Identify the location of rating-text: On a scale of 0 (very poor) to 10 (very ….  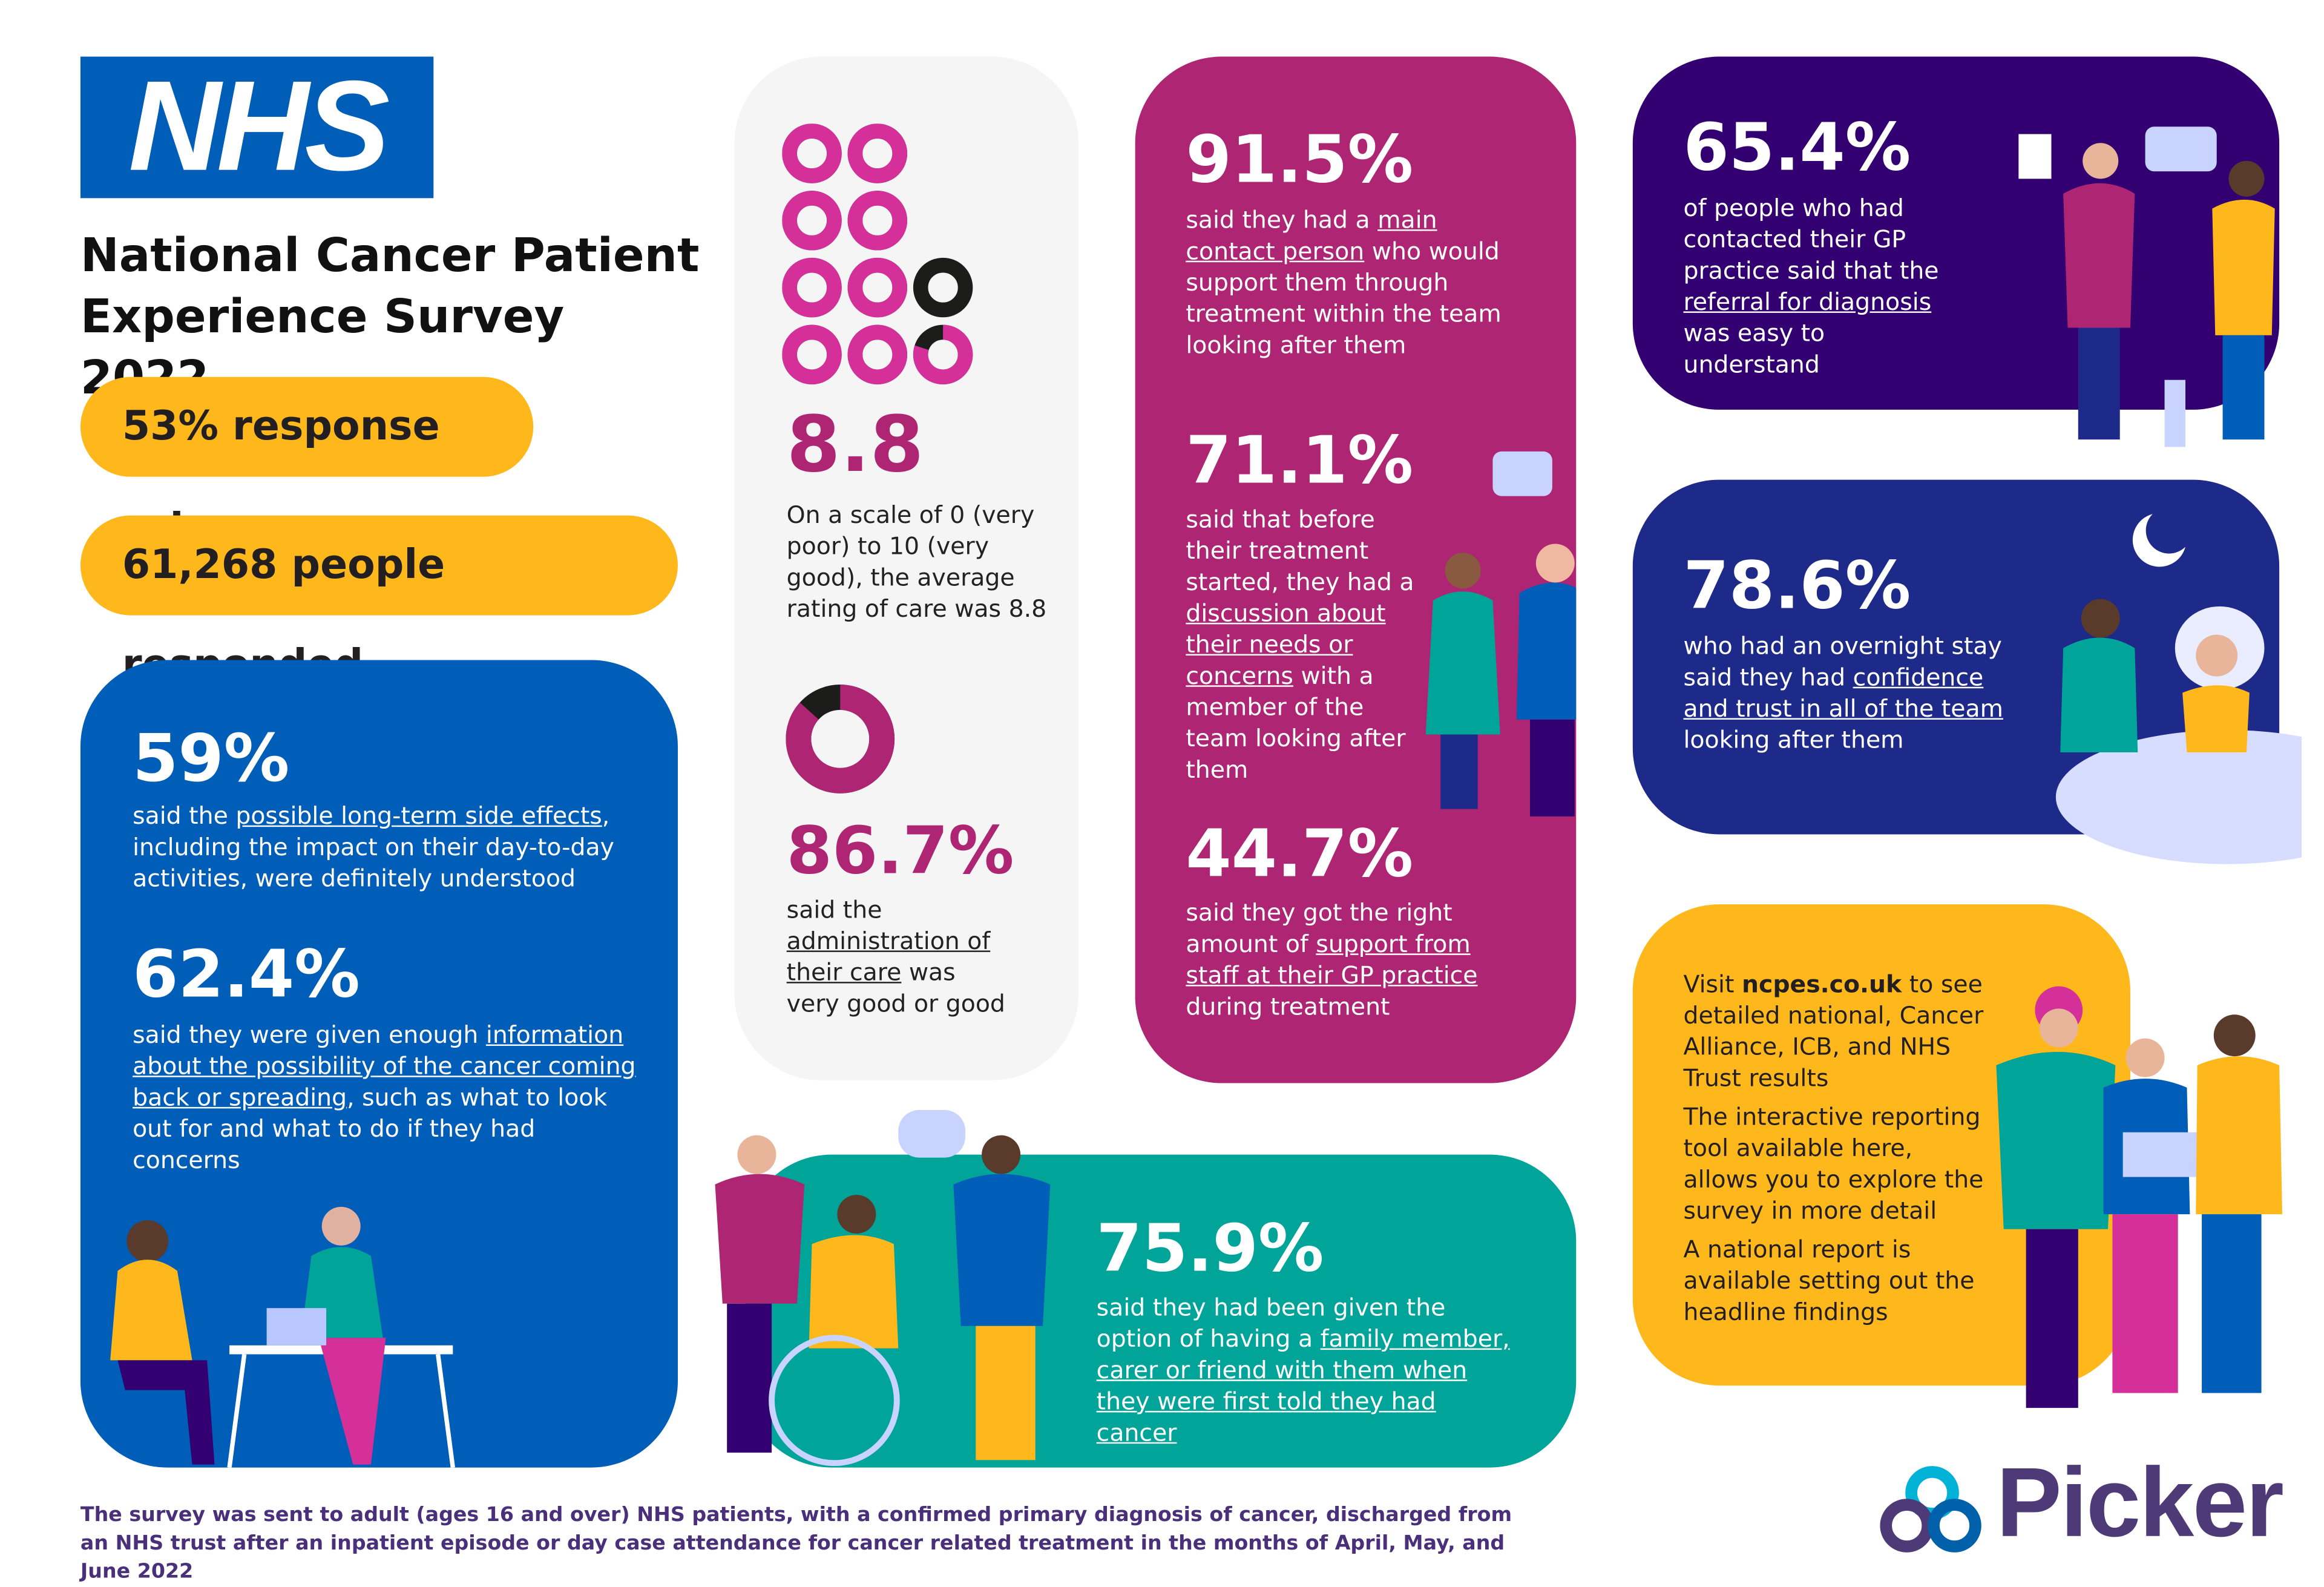
(916, 562).